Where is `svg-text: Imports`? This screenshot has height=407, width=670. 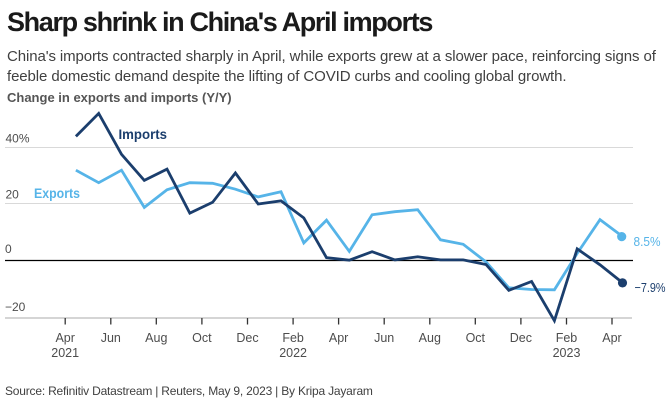
svg-text: Imports is located at coordinates (143, 134).